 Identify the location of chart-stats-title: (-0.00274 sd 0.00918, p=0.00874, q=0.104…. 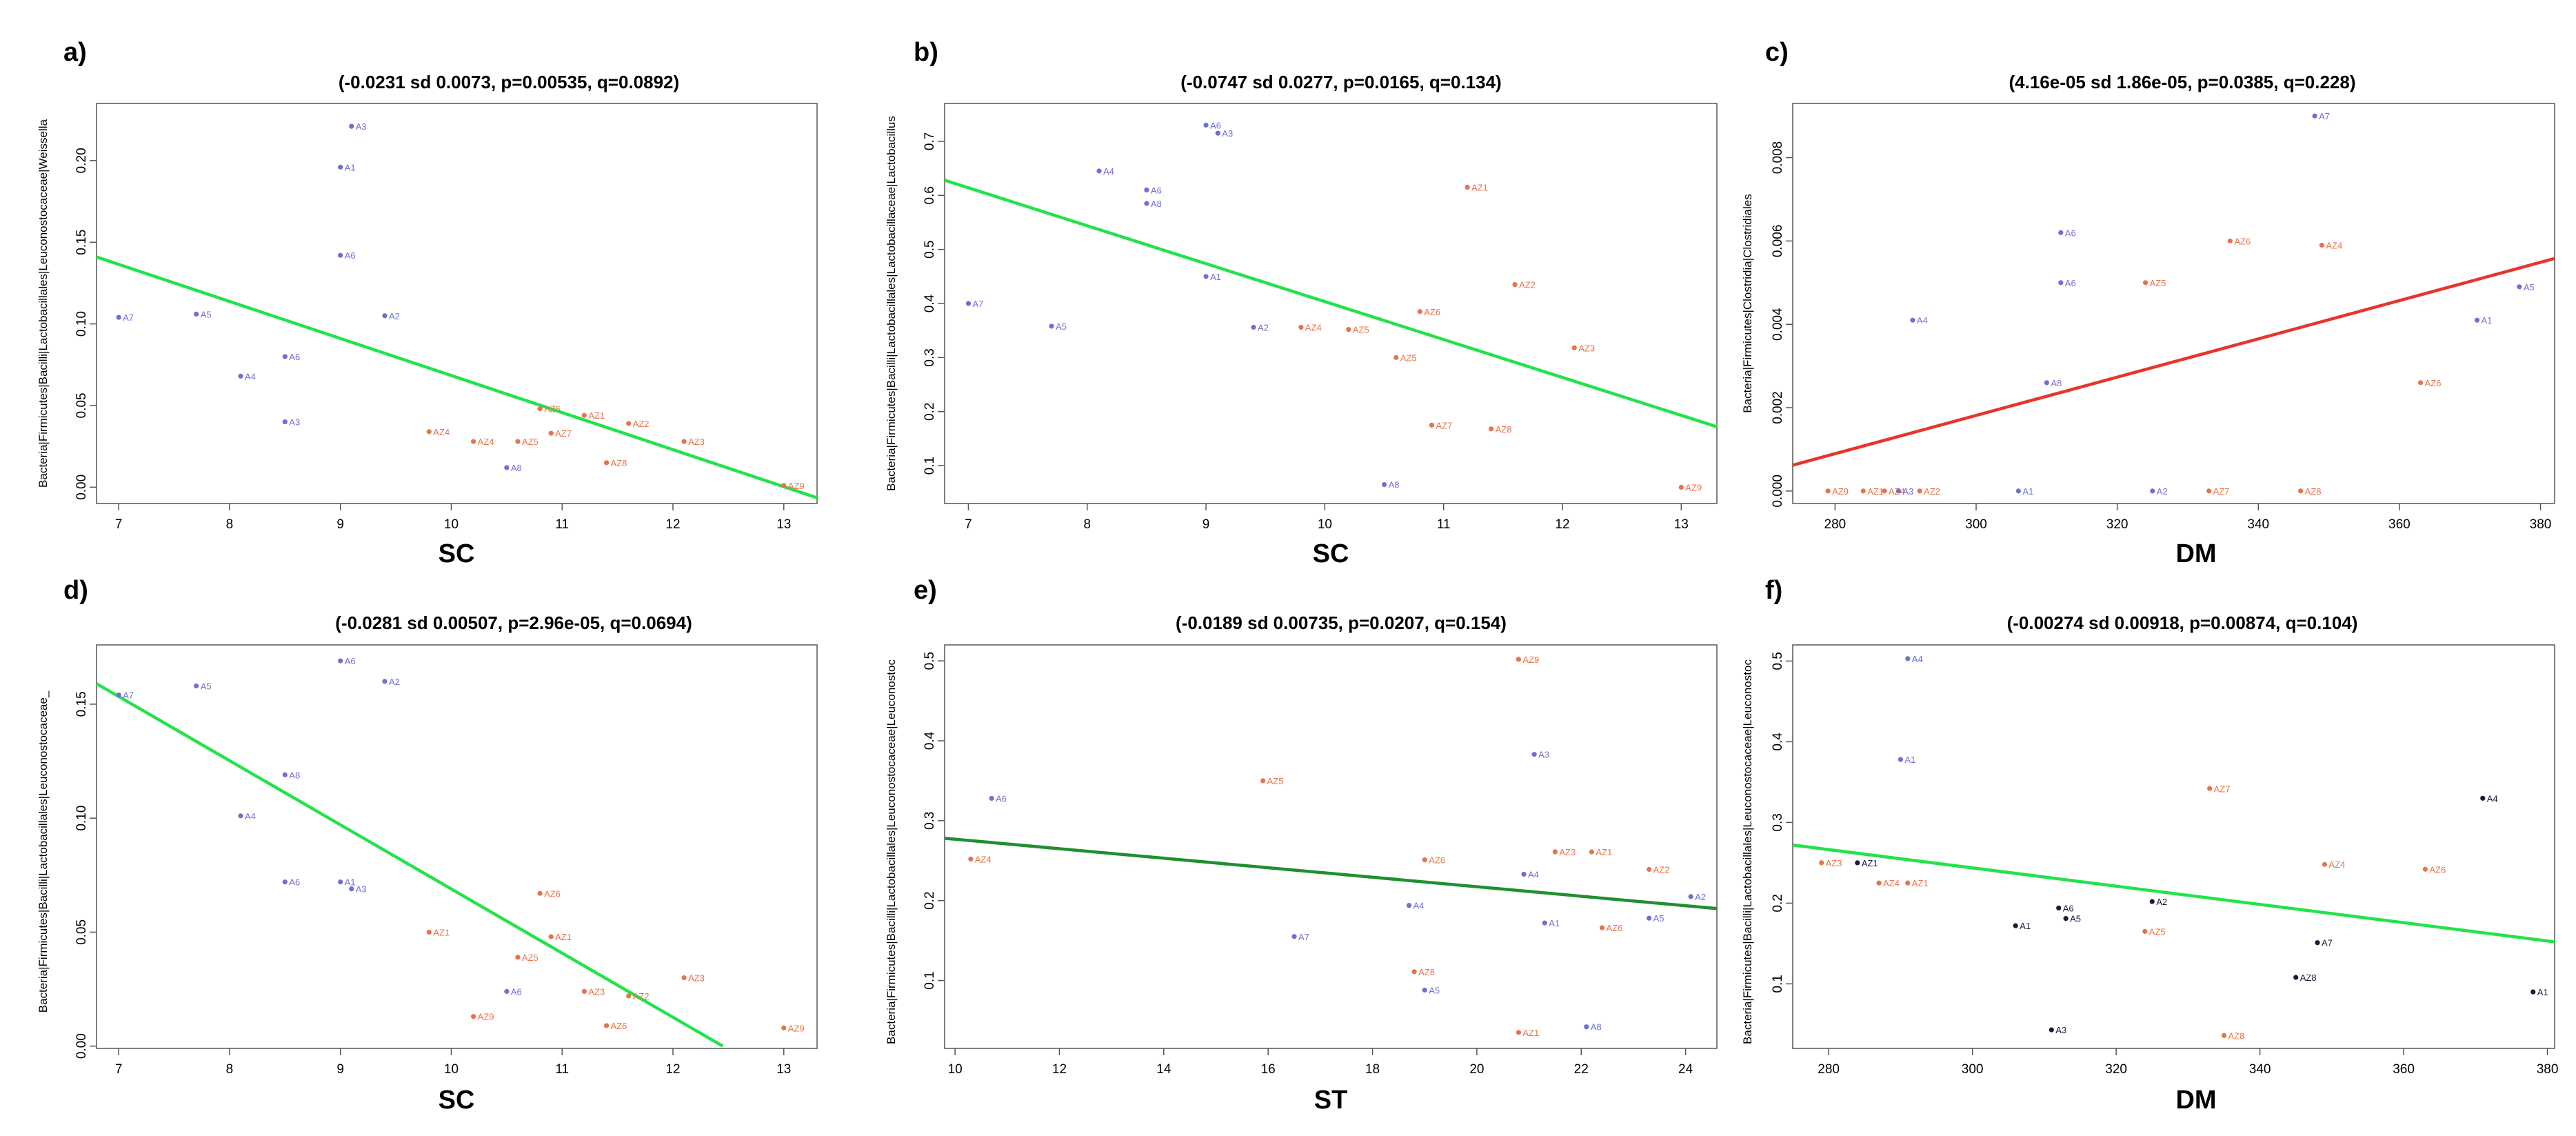
(2182, 622).